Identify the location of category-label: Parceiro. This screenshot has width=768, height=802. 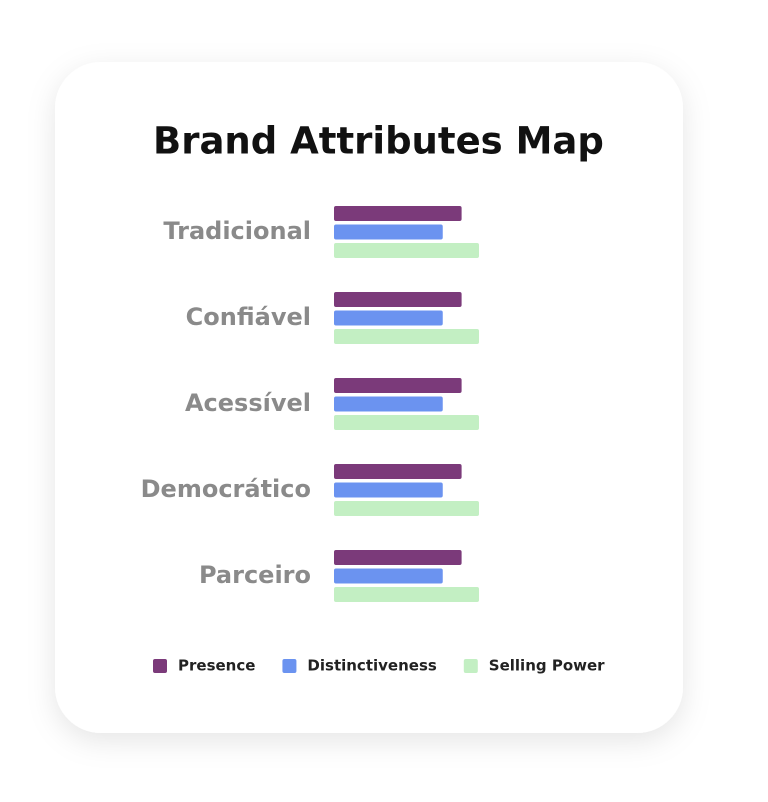
(255, 575).